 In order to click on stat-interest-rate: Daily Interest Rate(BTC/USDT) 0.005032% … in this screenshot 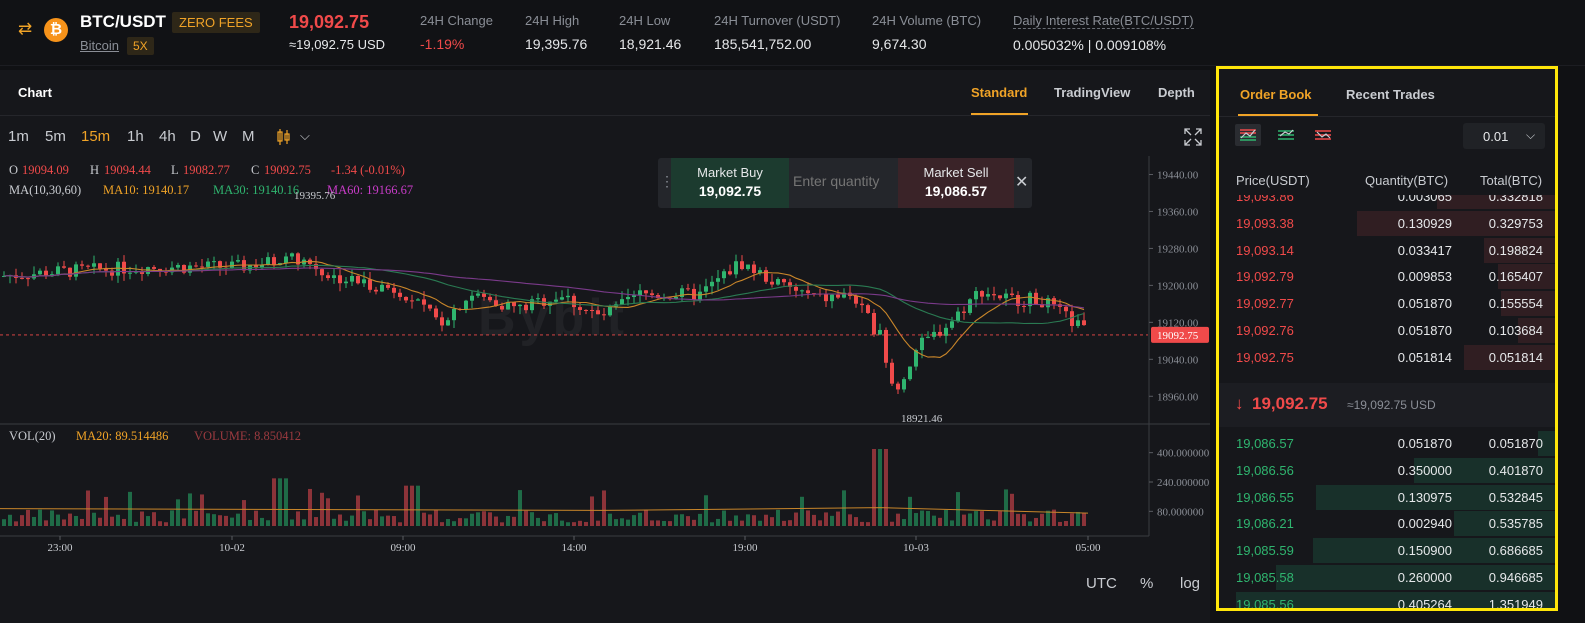, I will do `click(1103, 33)`.